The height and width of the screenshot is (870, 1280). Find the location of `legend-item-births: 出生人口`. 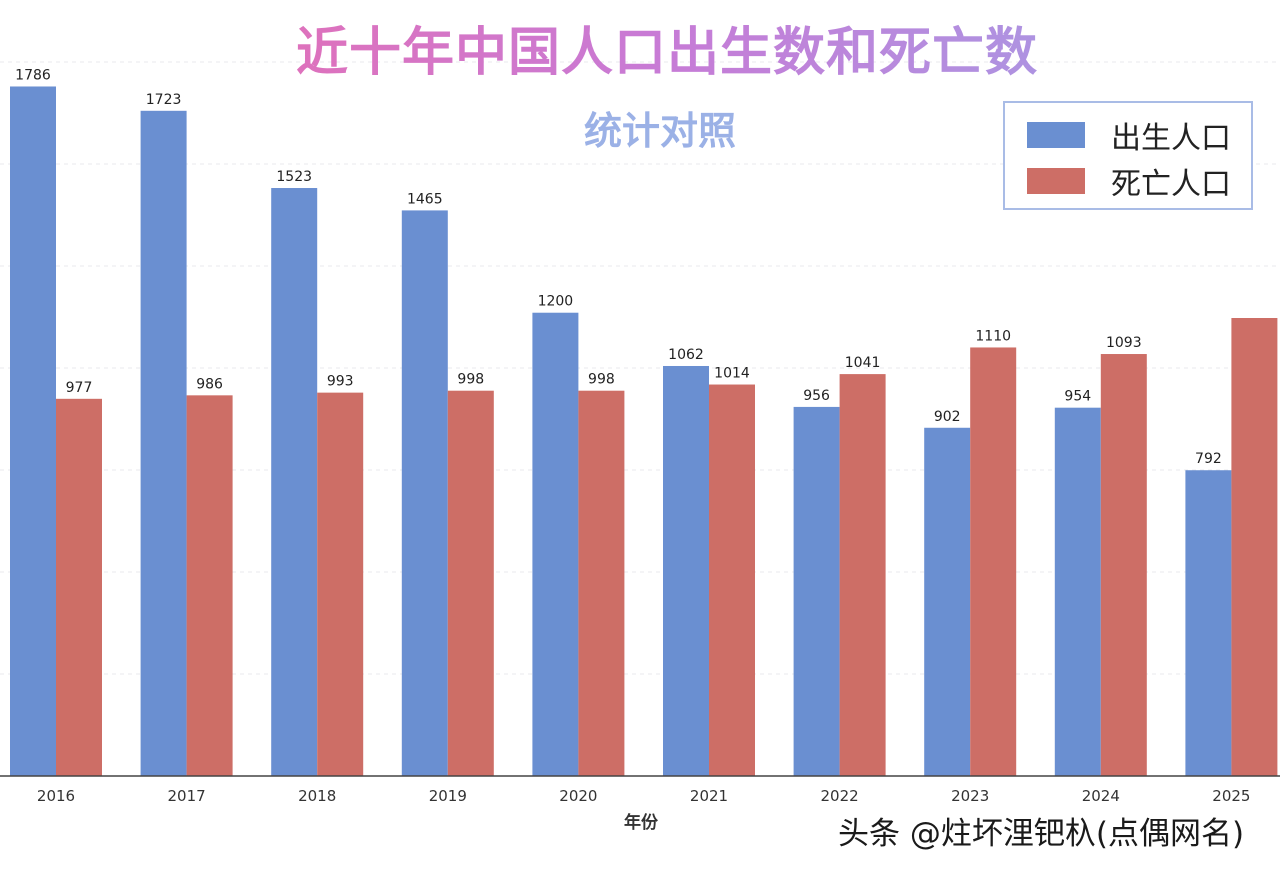

legend-item-births: 出生人口 is located at coordinates (1129, 135).